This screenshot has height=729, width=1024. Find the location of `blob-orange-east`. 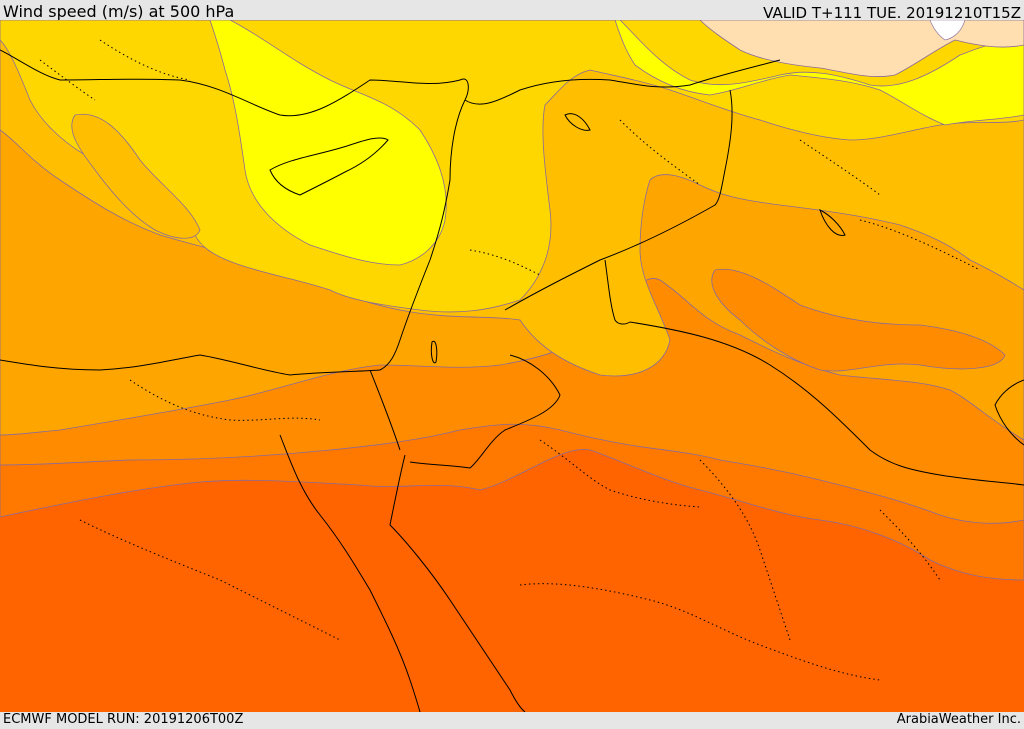

blob-orange-east is located at coordinates (858, 320).